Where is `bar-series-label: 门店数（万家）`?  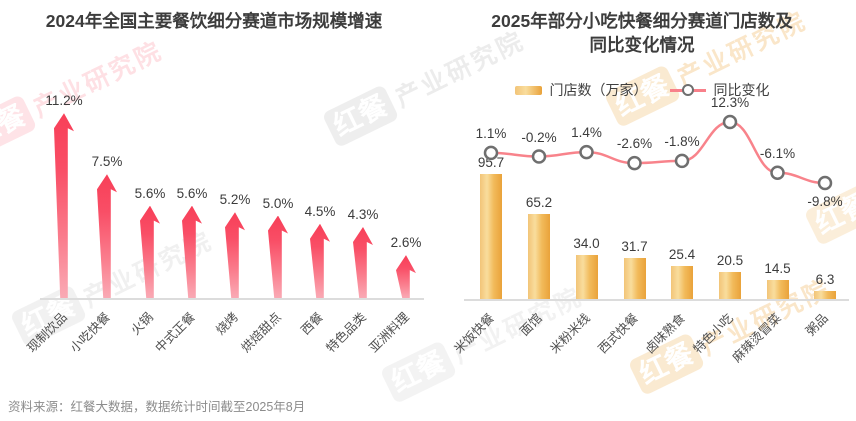 bar-series-label: 门店数（万家） is located at coordinates (598, 90).